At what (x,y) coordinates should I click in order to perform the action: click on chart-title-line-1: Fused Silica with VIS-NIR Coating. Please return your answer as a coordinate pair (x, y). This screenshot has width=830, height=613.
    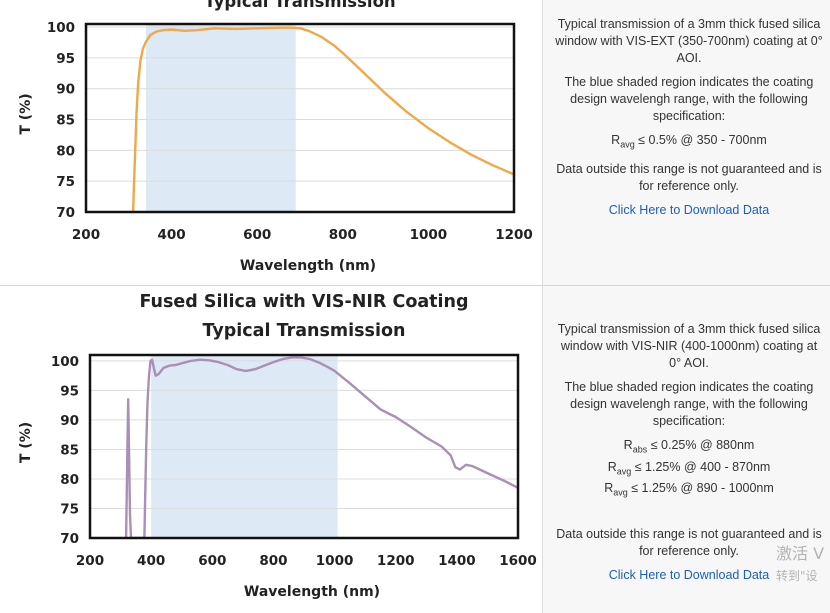
    Looking at the image, I should click on (303, 302).